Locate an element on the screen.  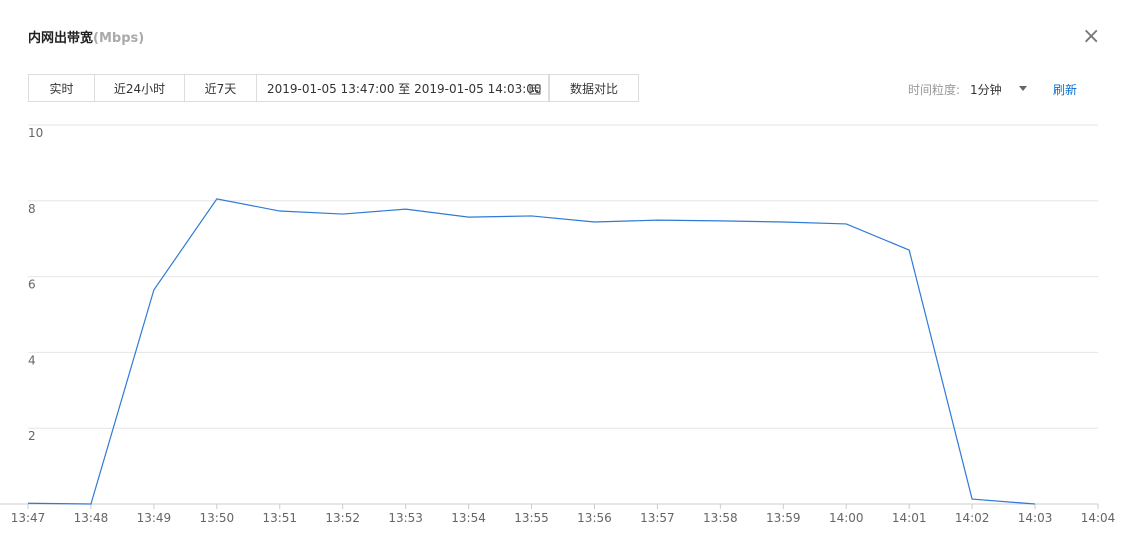
tab-button: 近7天 is located at coordinates (220, 88).